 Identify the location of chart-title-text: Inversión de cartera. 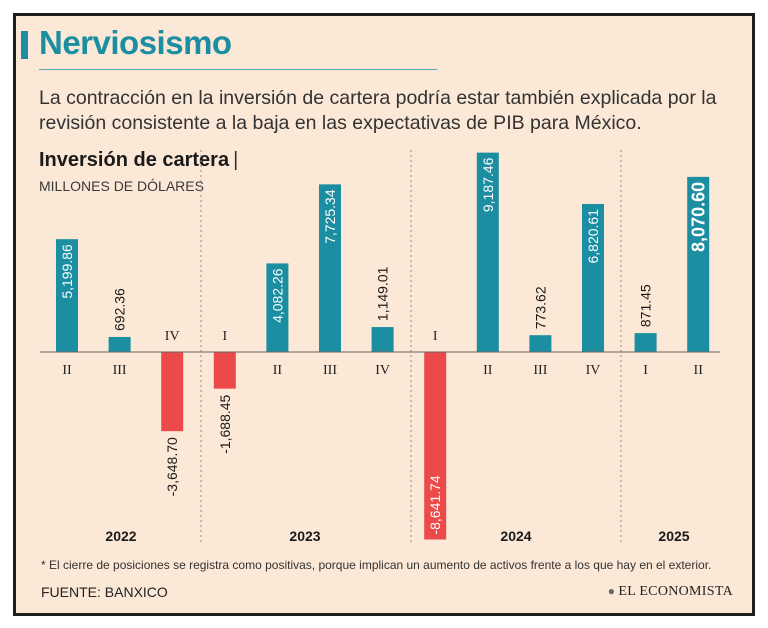
(134, 160).